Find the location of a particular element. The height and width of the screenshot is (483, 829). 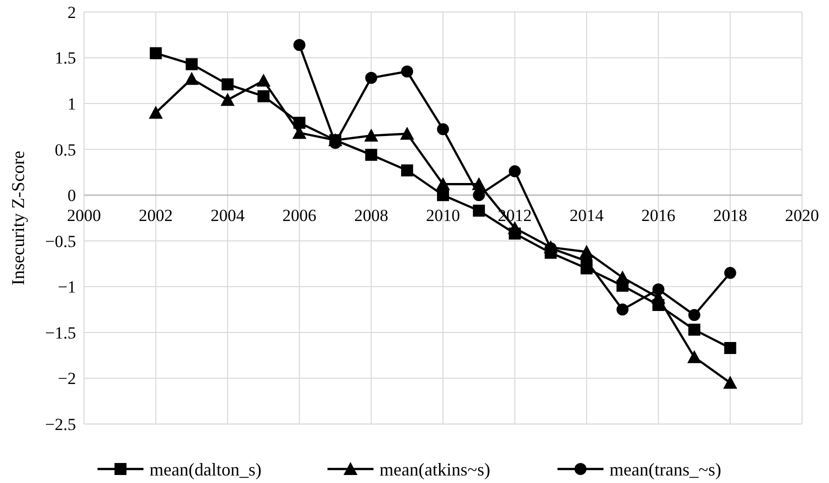

y-tick-label: −2.5 is located at coordinates (60, 424).